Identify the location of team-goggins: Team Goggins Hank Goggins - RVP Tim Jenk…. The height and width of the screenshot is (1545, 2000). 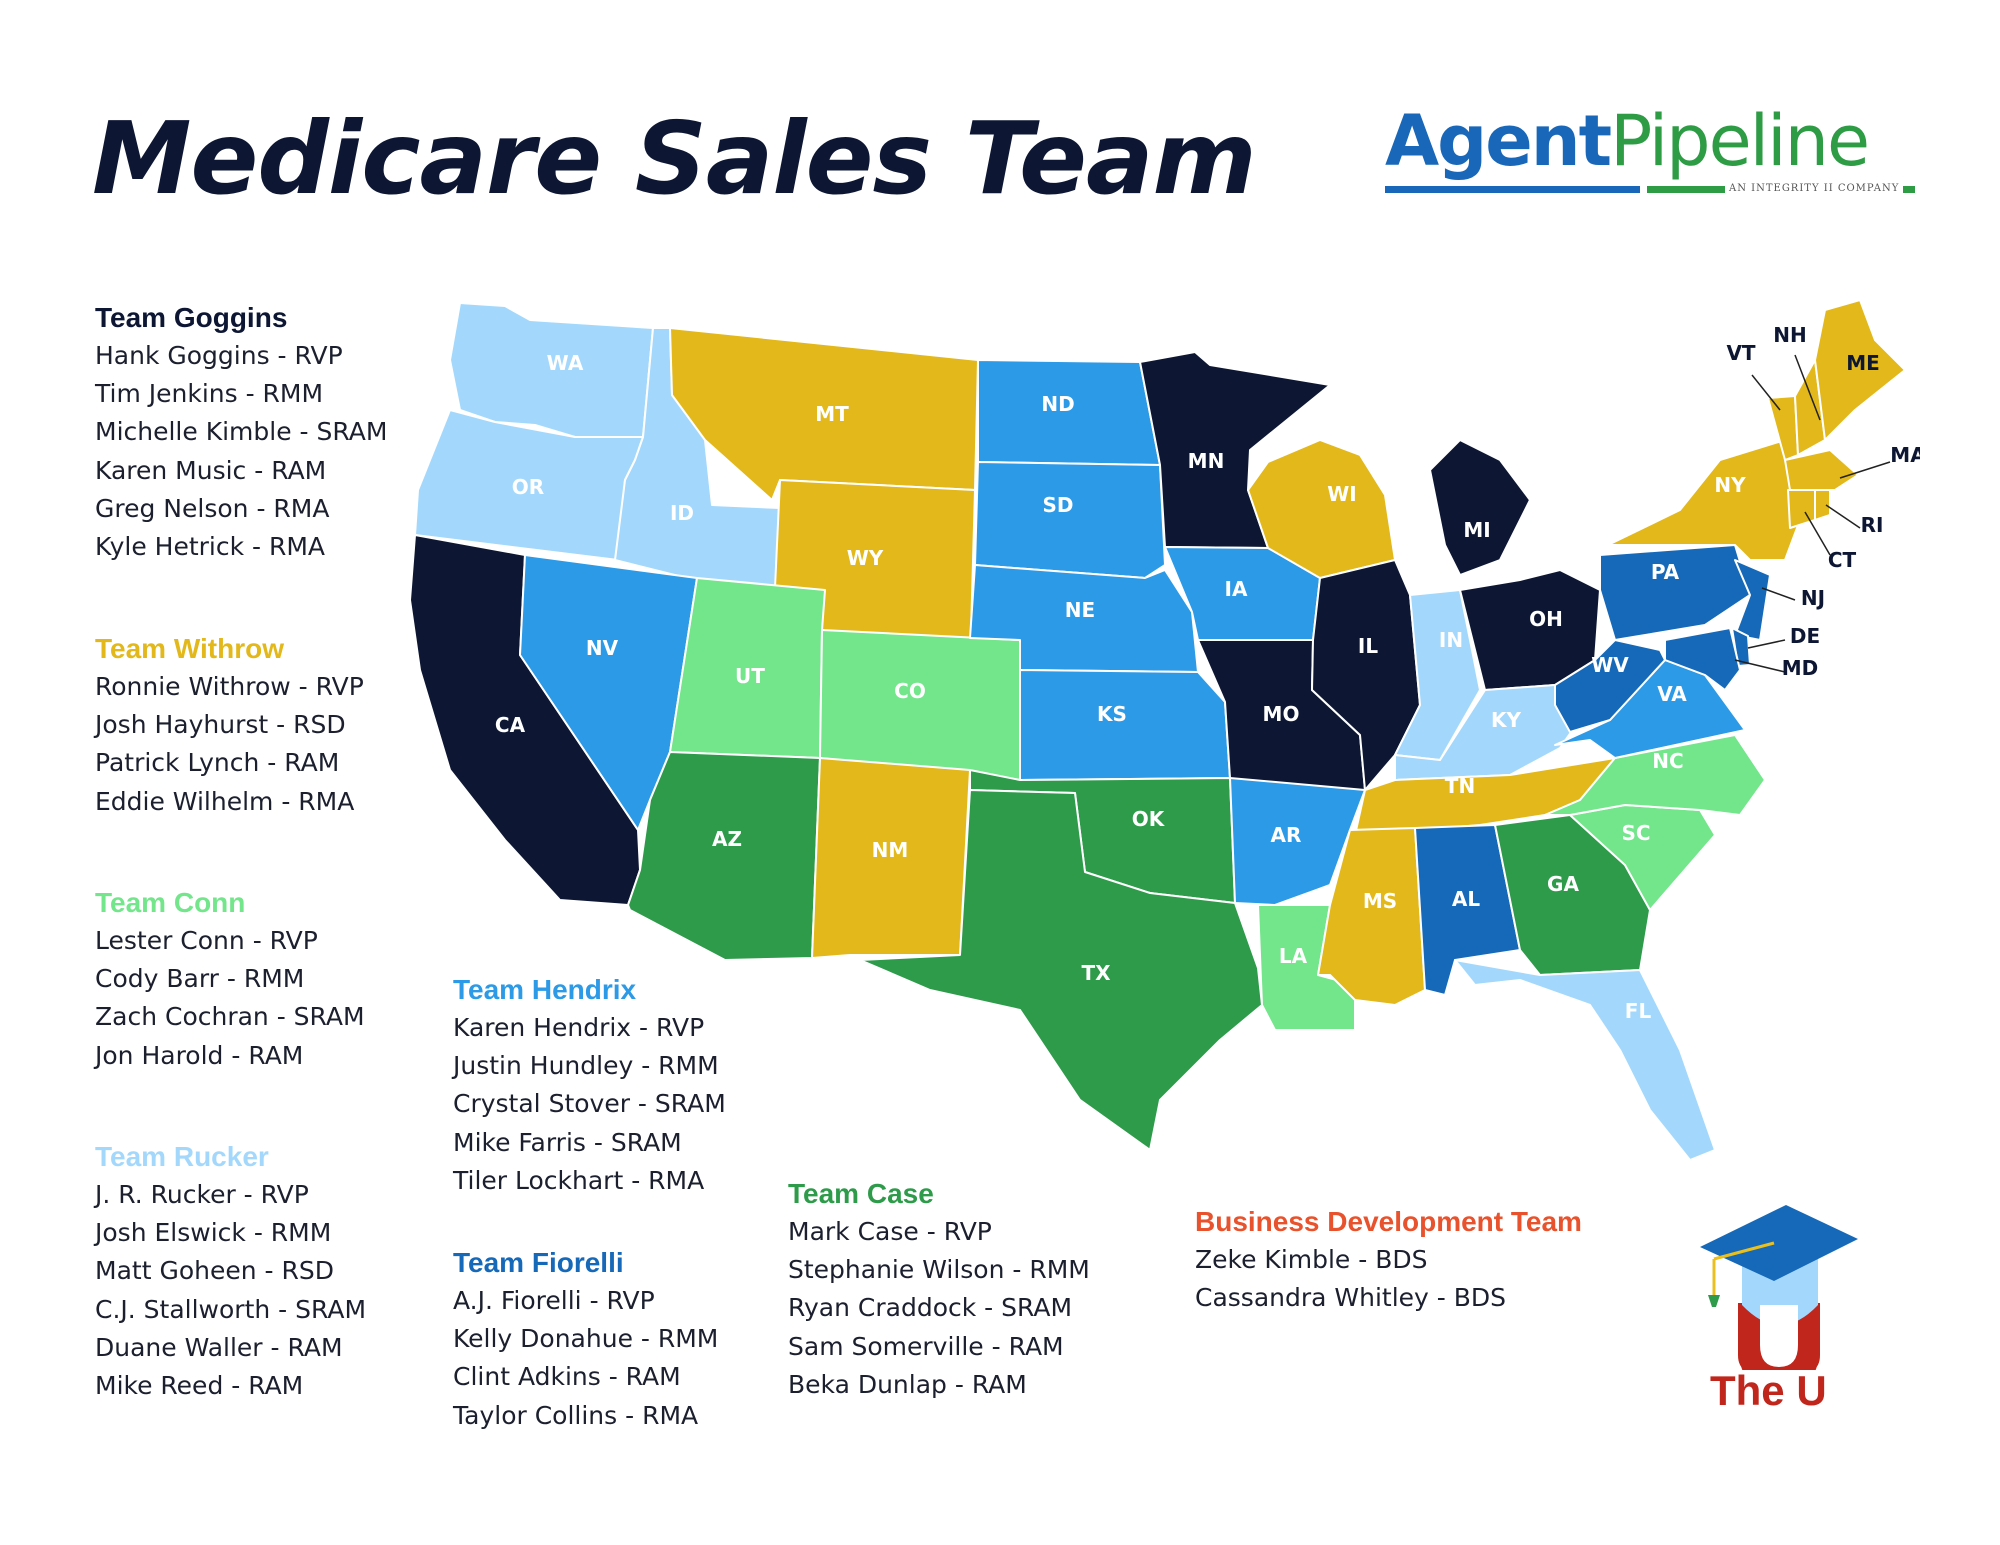
(241, 432).